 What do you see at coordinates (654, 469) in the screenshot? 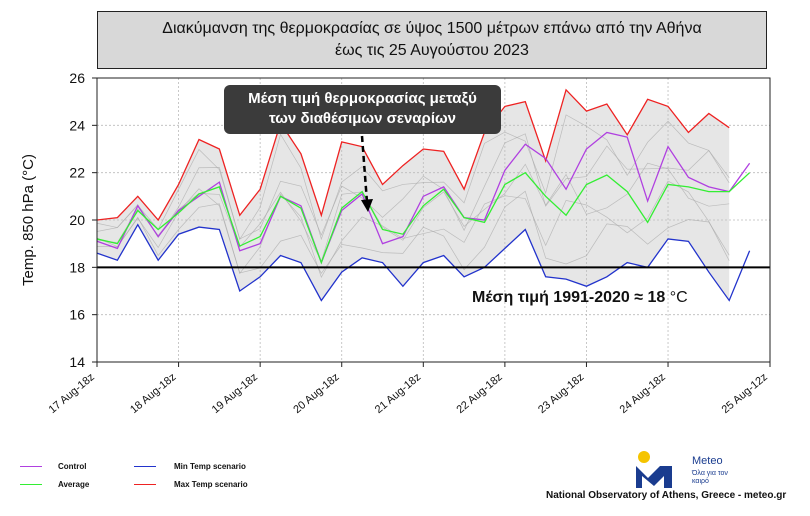
I see `meteo-logo-icon` at bounding box center [654, 469].